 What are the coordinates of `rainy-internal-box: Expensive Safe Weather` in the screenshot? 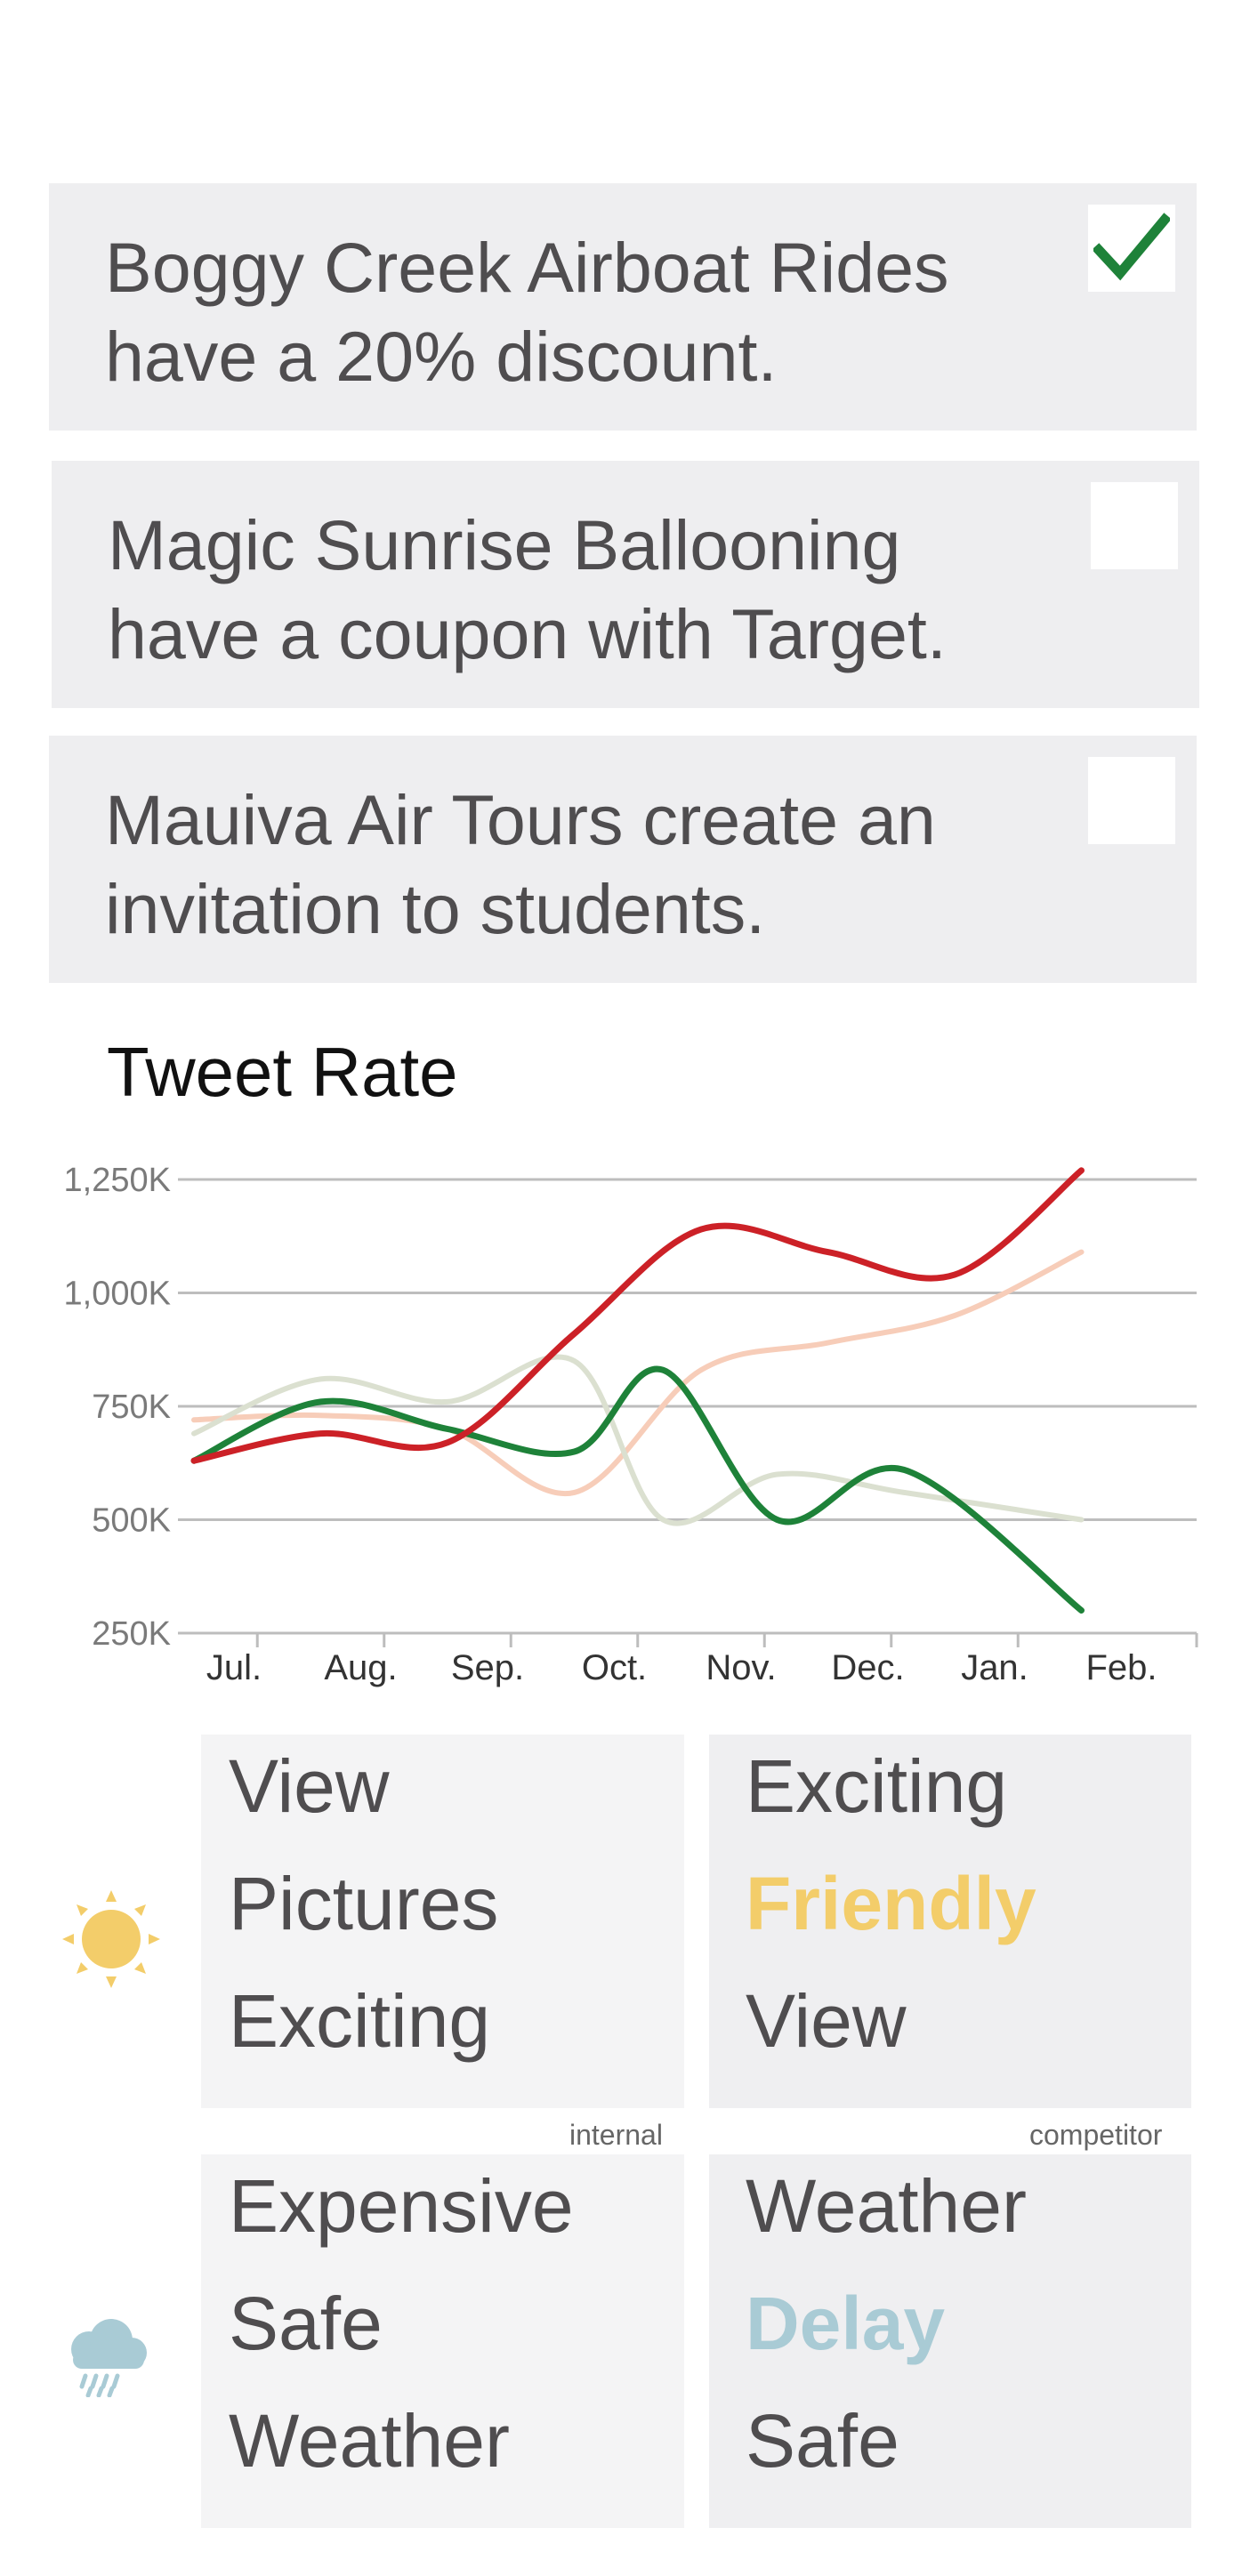 It's located at (443, 2341).